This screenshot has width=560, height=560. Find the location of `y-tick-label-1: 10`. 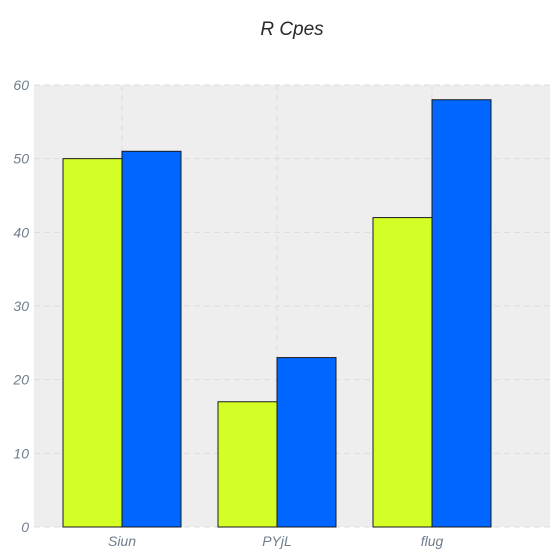

y-tick-label-1: 10 is located at coordinates (21, 453).